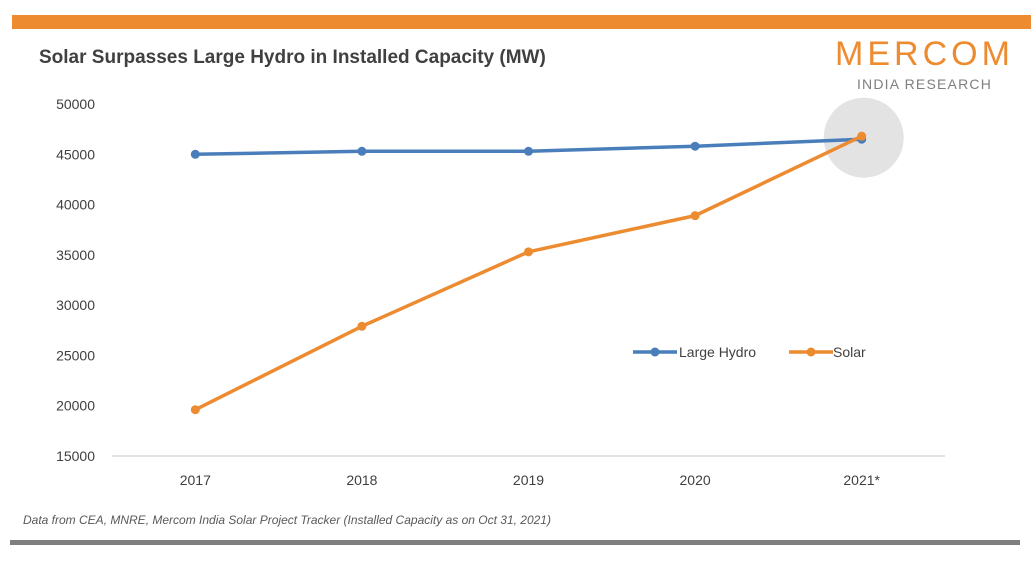  I want to click on y-tick-label: 15000, so click(75, 456).